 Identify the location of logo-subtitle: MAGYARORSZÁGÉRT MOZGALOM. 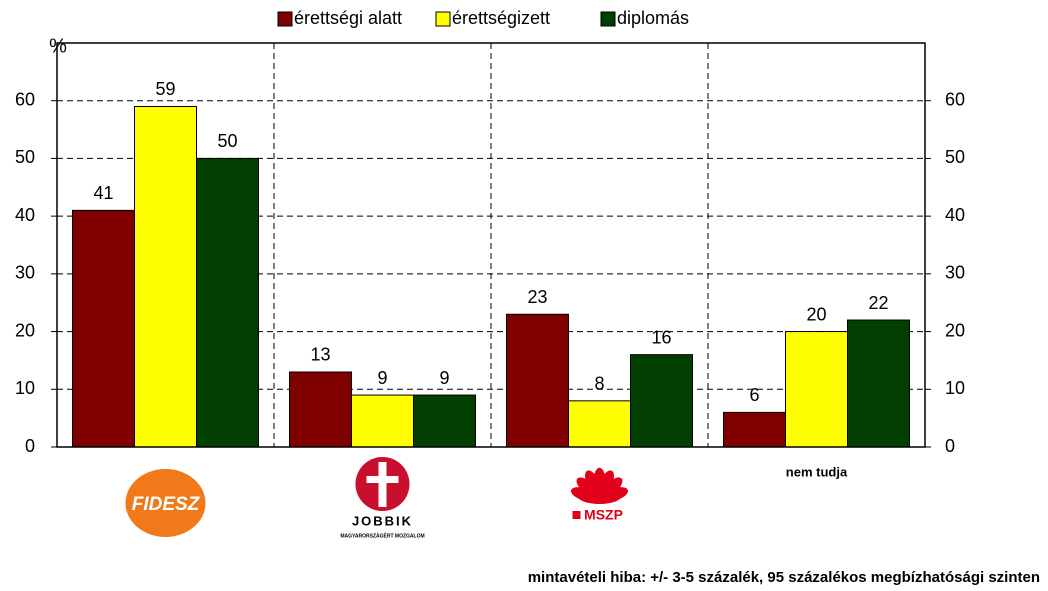
(382, 535).